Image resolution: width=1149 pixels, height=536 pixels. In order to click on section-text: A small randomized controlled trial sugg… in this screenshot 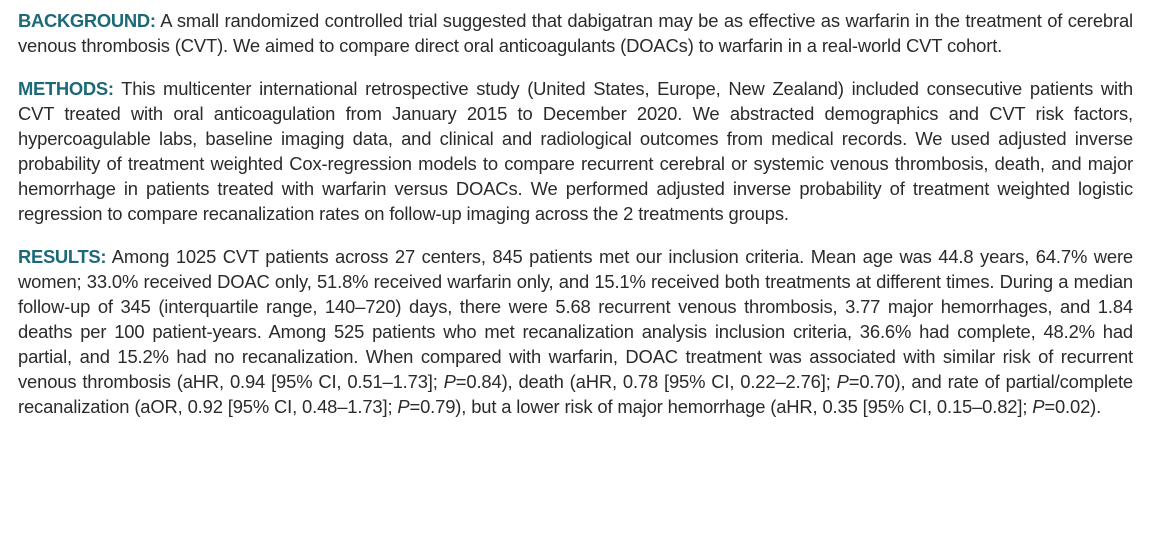, I will do `click(575, 33)`.